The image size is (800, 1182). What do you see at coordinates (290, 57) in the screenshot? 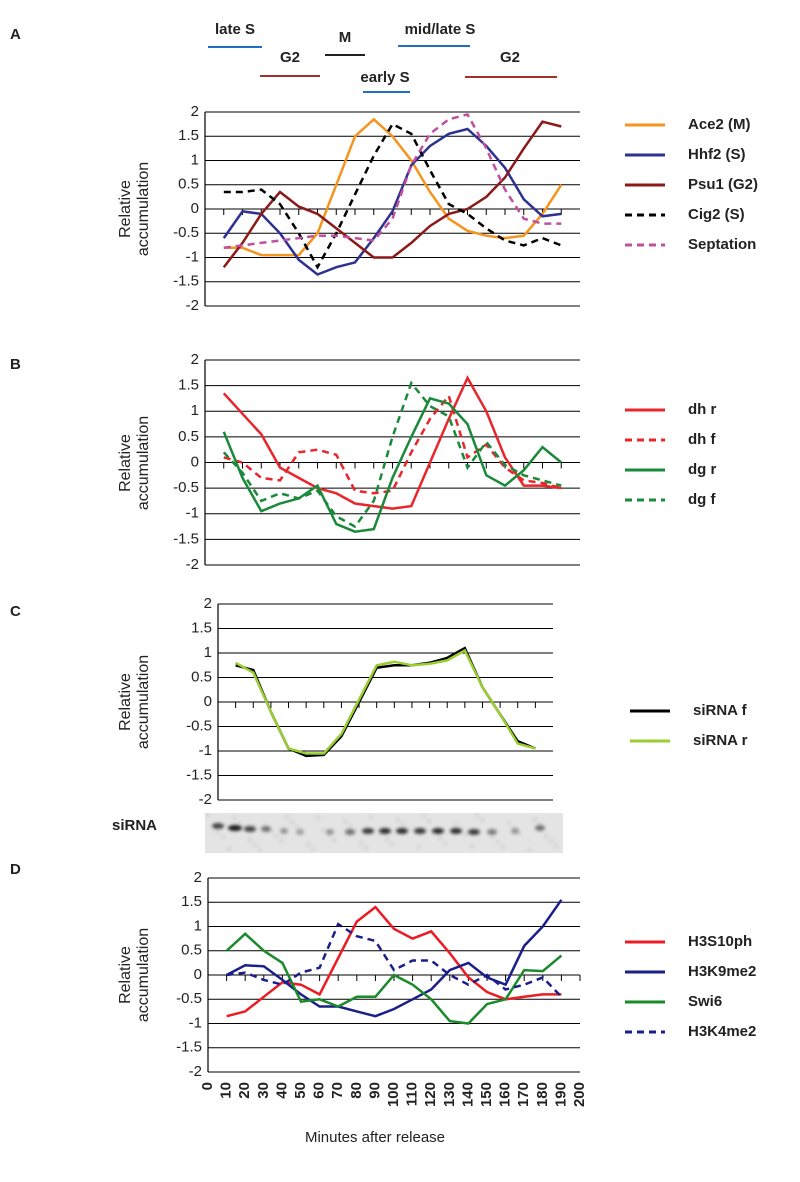
I see `phase-label: G2` at bounding box center [290, 57].